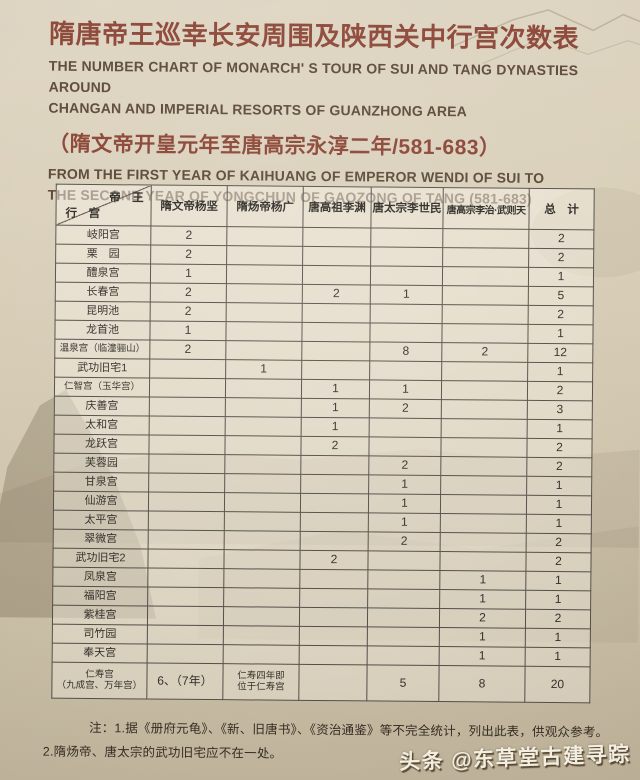  Describe the element at coordinates (101, 539) in the screenshot. I see `palace-name: 翠微宫` at that location.